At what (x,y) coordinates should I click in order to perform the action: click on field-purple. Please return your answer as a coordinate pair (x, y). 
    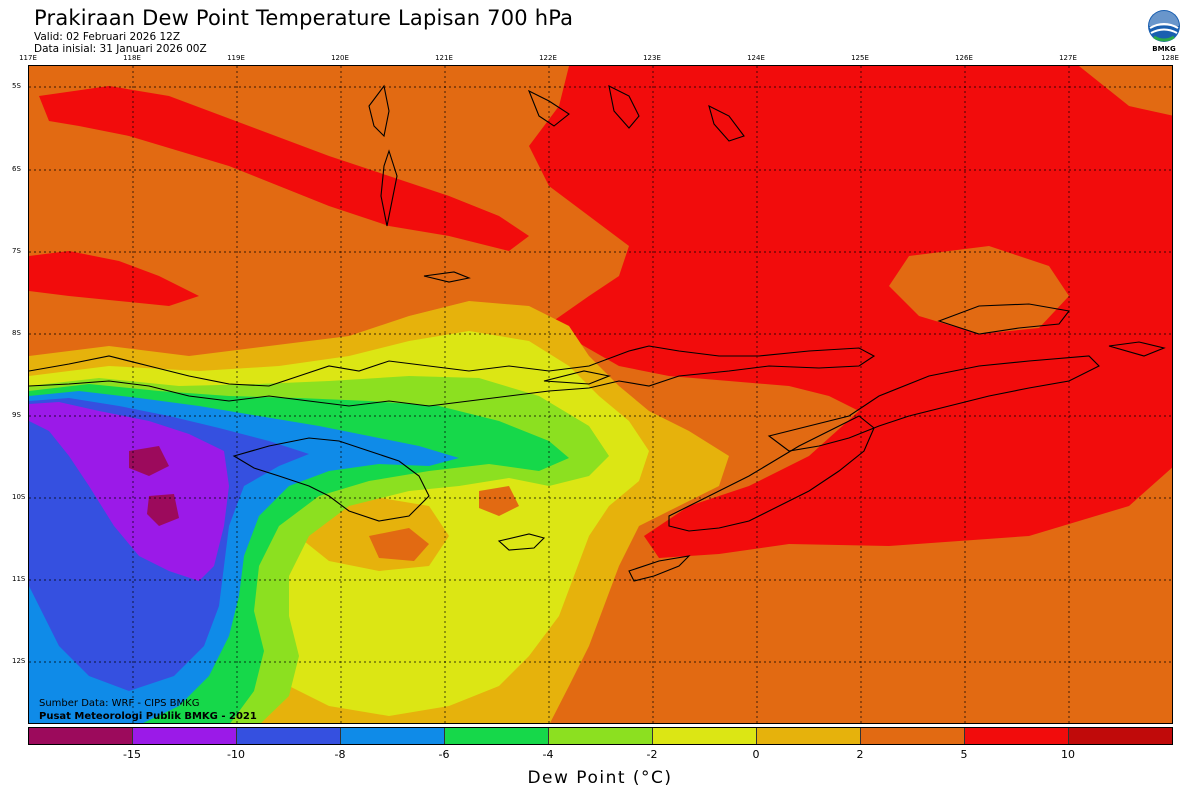
    Looking at the image, I should click on (129, 491).